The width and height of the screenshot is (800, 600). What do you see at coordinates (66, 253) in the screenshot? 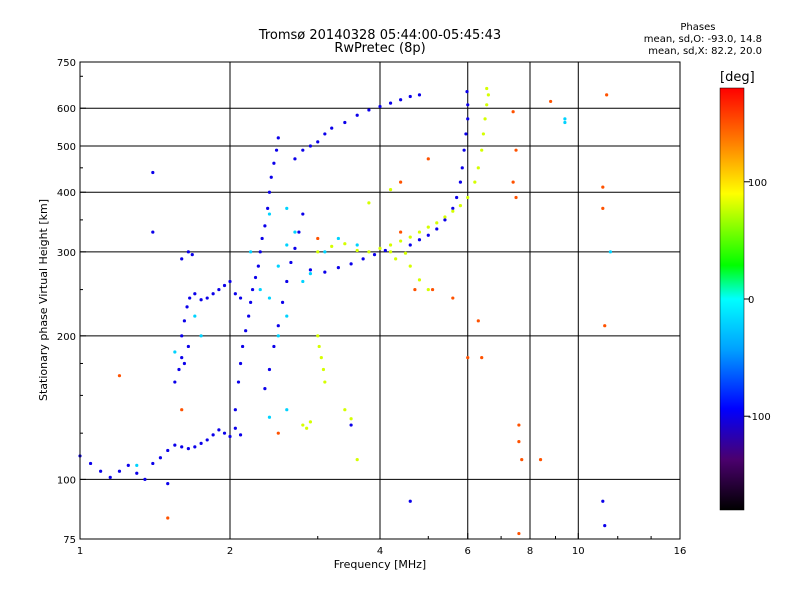
I see `y-tick-label: 300` at bounding box center [66, 253].